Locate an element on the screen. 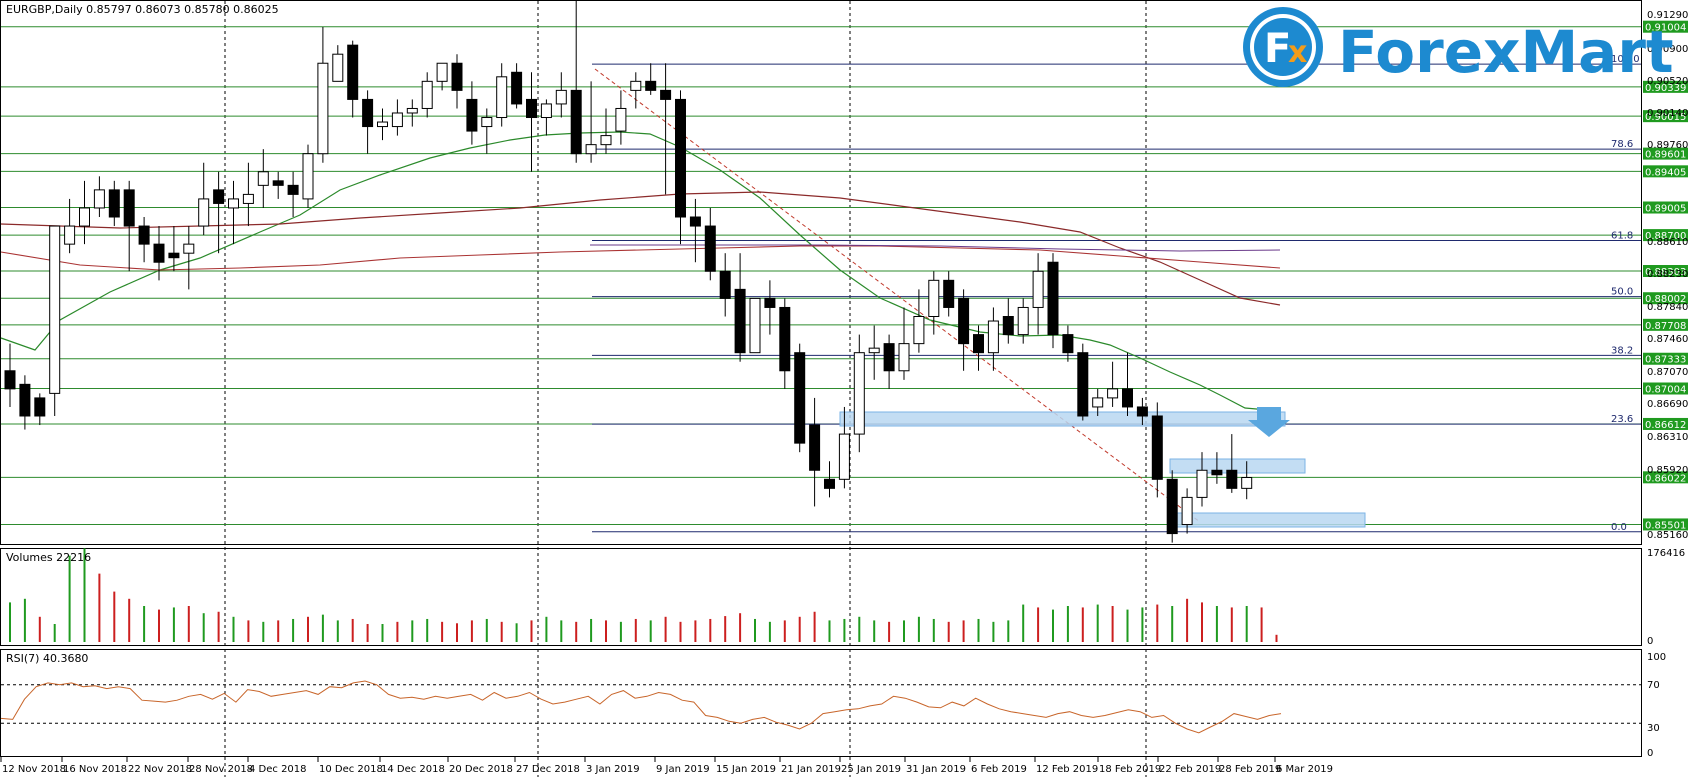  volume-axis-zero: 0 is located at coordinates (1650, 641).